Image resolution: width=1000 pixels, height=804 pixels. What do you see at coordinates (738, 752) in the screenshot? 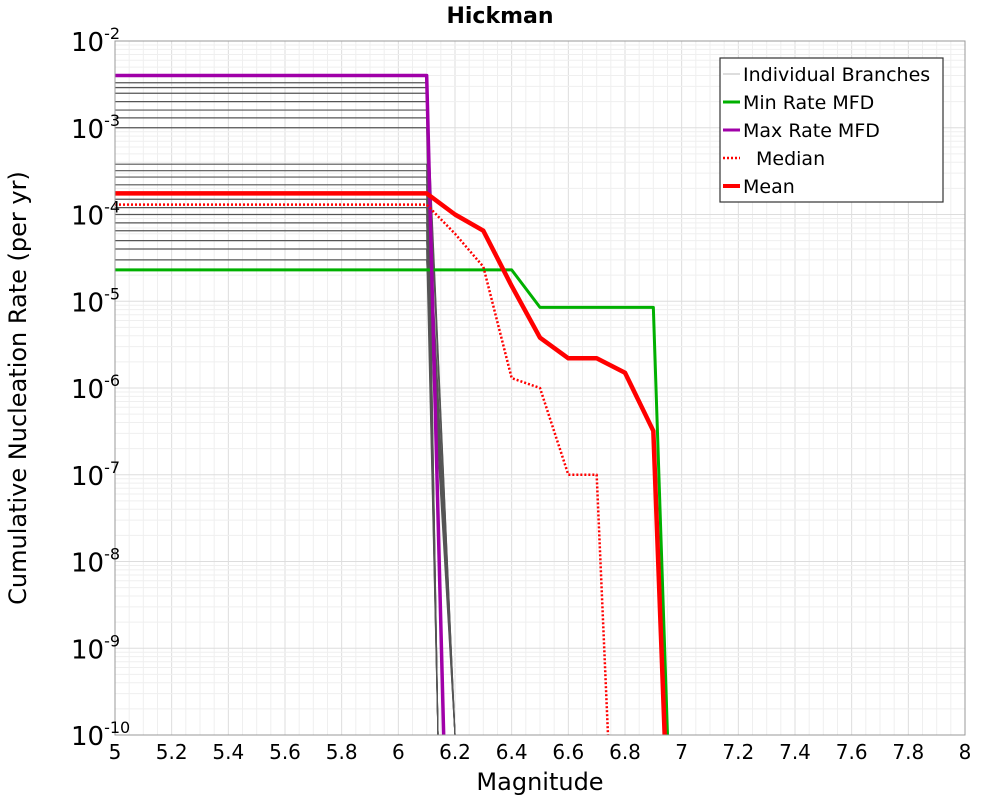
I see `x-tick-label: 7.2` at bounding box center [738, 752].